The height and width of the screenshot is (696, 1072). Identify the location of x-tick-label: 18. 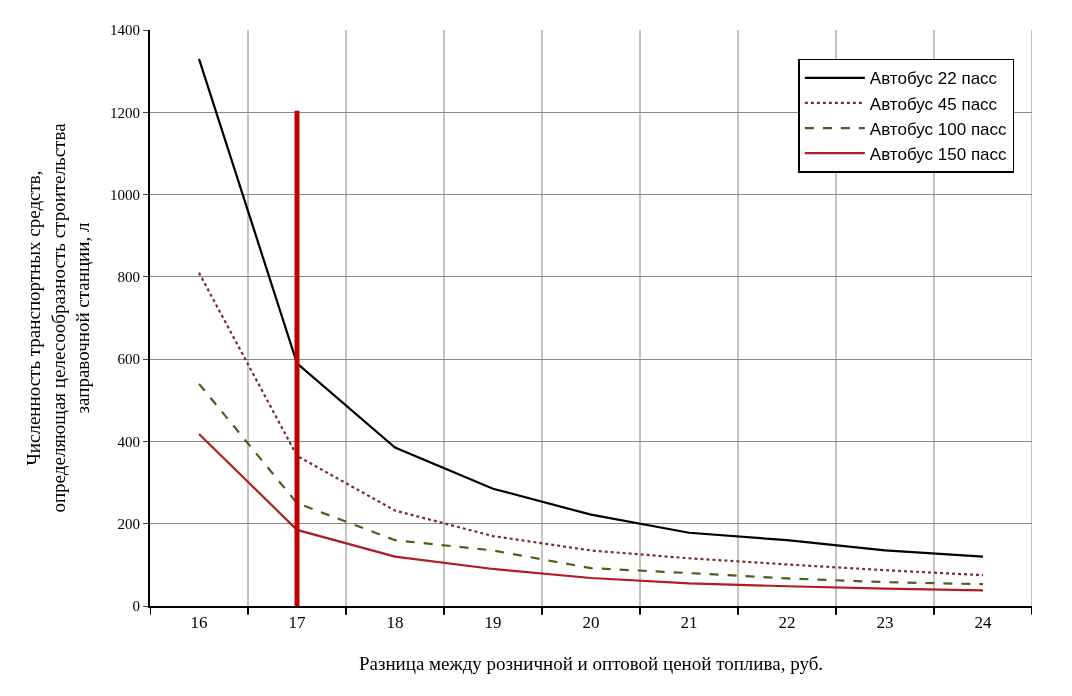
(395, 623).